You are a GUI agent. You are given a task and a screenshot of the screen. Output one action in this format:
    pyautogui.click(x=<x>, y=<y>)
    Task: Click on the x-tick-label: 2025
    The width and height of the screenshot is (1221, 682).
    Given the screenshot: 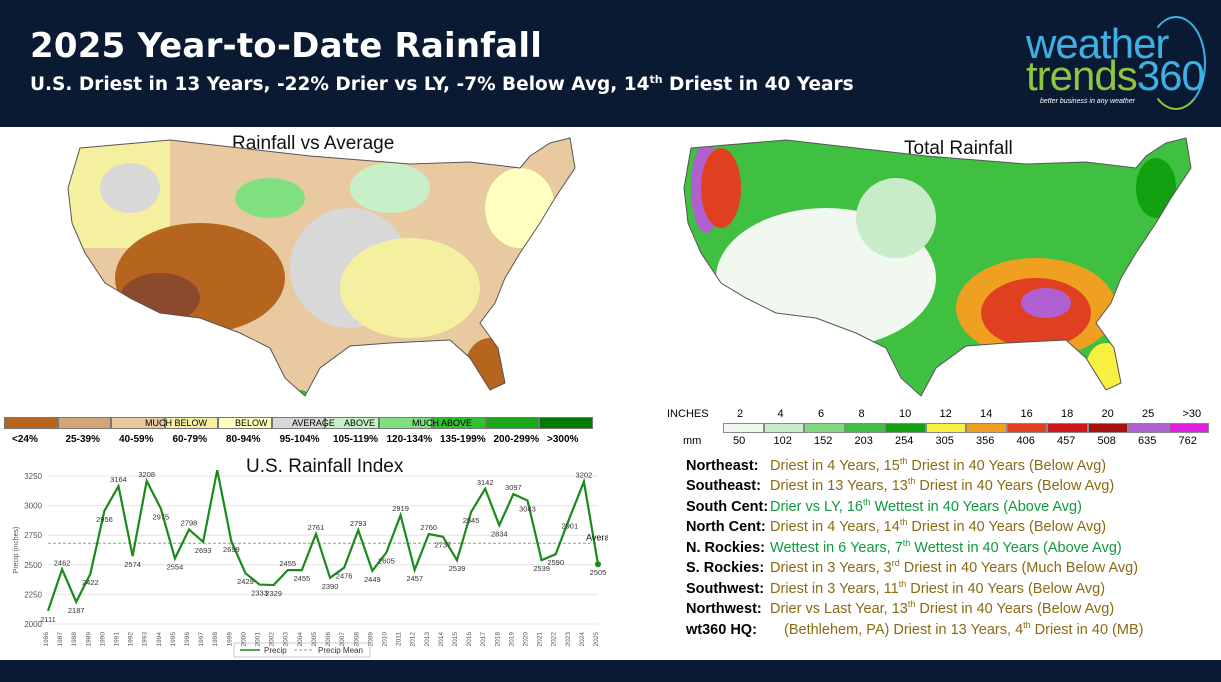 What is the action you would take?
    pyautogui.click(x=596, y=639)
    